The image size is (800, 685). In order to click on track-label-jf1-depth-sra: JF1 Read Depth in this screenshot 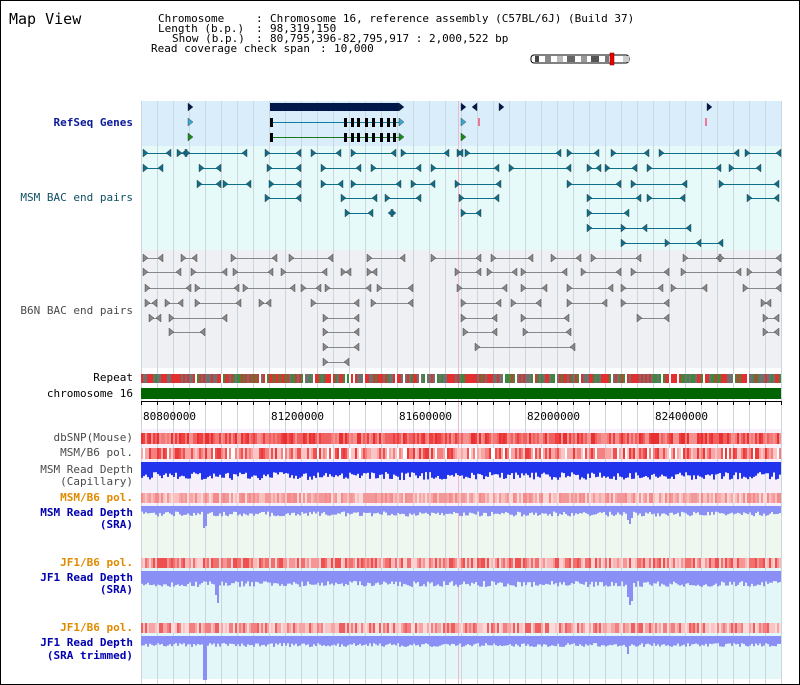, I will do `click(86, 577)`.